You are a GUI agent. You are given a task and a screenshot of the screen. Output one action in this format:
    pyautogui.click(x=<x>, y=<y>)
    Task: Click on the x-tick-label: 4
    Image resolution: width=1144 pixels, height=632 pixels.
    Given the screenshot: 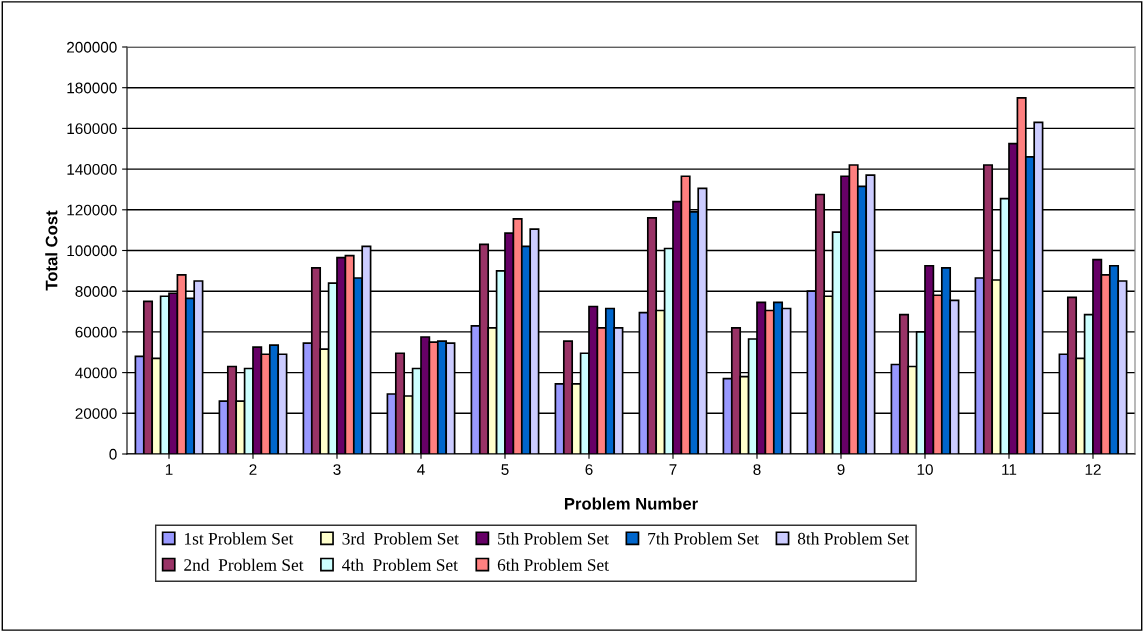 What is the action you would take?
    pyautogui.click(x=421, y=469)
    